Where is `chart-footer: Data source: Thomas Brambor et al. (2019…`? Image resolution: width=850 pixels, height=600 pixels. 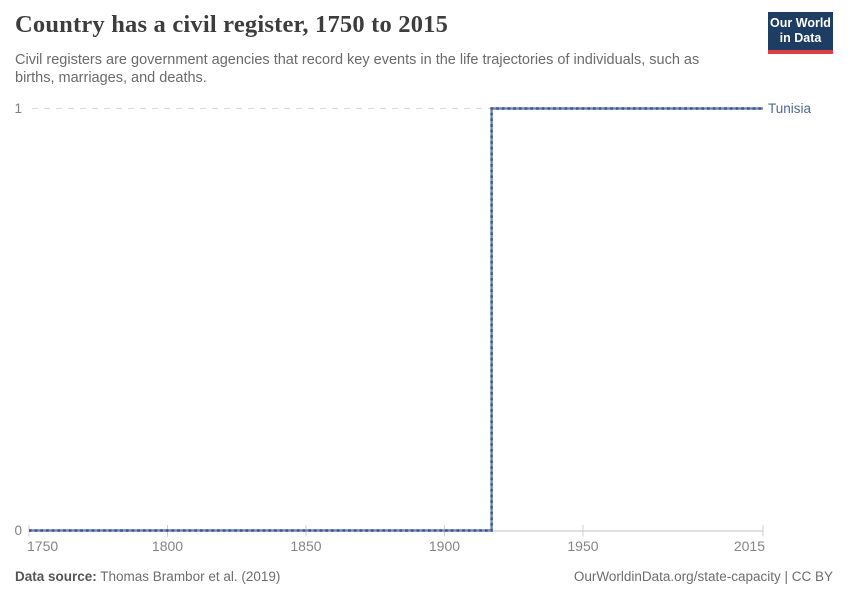 chart-footer: Data source: Thomas Brambor et al. (2019… is located at coordinates (425, 578).